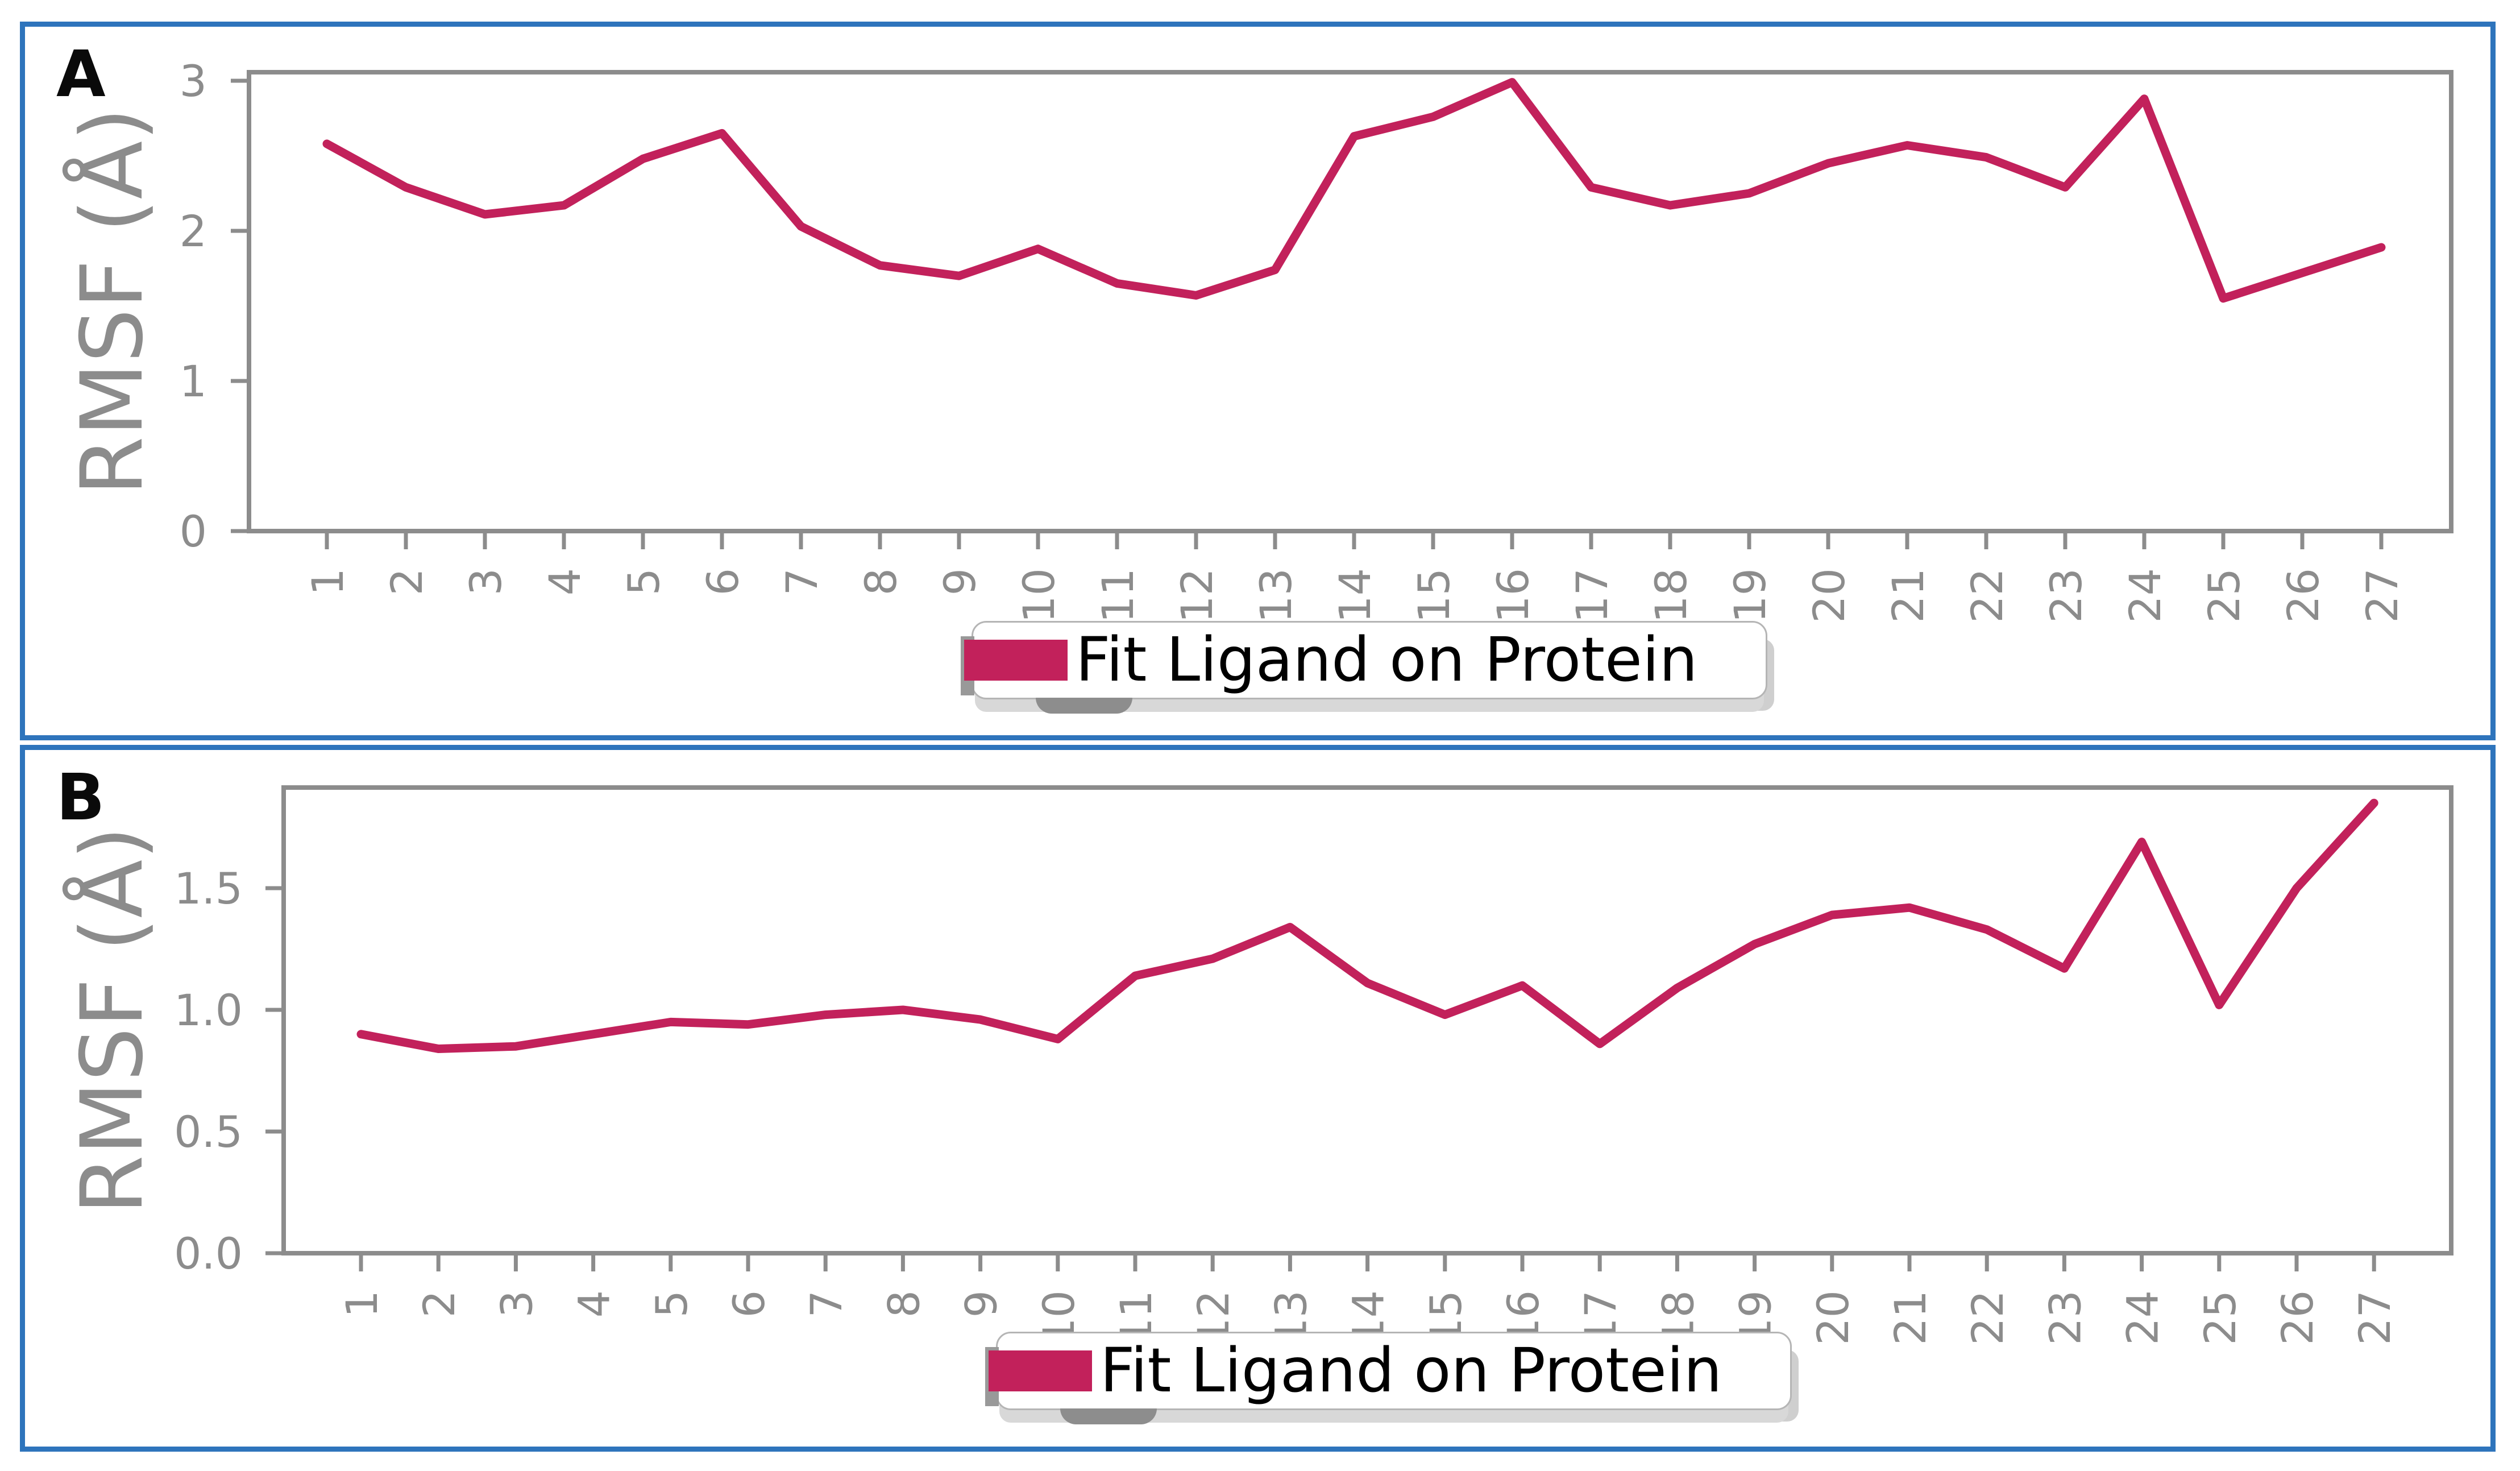 This screenshot has height=1471, width=2520. I want to click on panel-b-legend: Fit Ligand on Protein, so click(1388, 1378).